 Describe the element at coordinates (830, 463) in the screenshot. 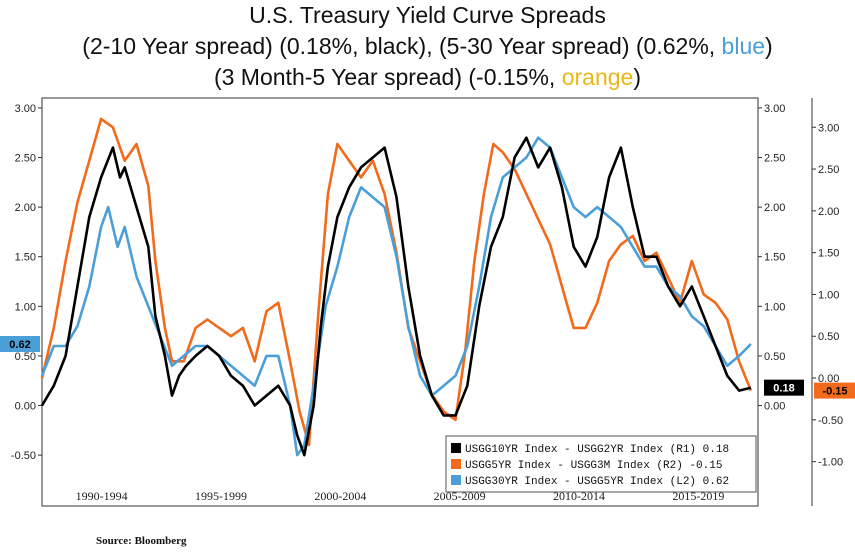

I see `r2-tick-label-8: -1.00` at that location.